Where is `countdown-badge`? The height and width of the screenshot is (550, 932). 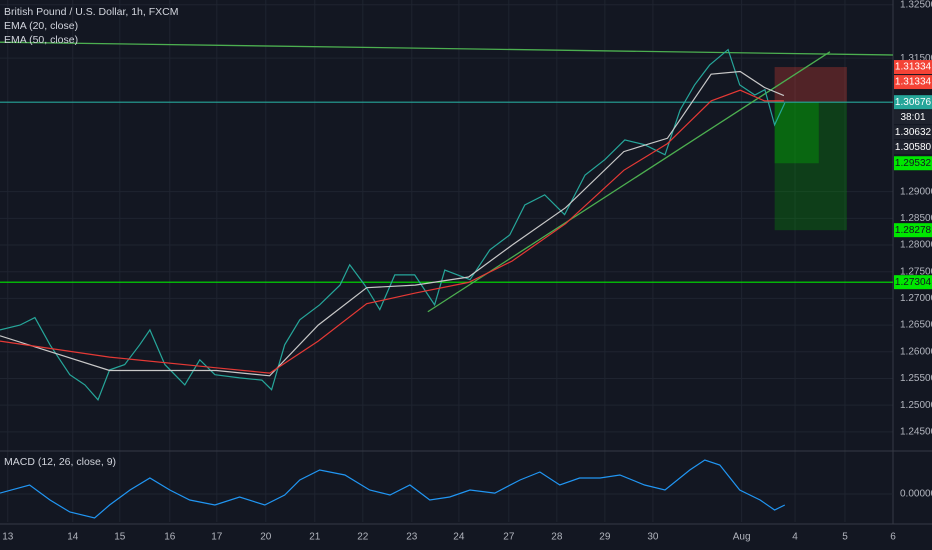 countdown-badge is located at coordinates (913, 117).